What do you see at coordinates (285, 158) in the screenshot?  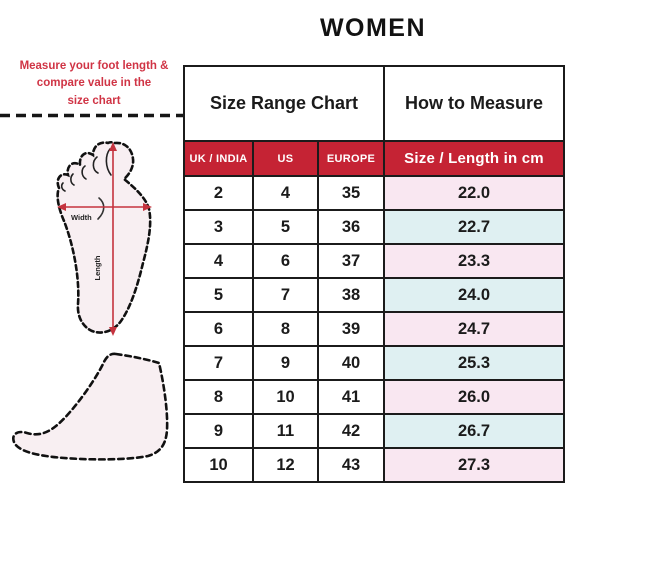 I see `col-header-us: US` at bounding box center [285, 158].